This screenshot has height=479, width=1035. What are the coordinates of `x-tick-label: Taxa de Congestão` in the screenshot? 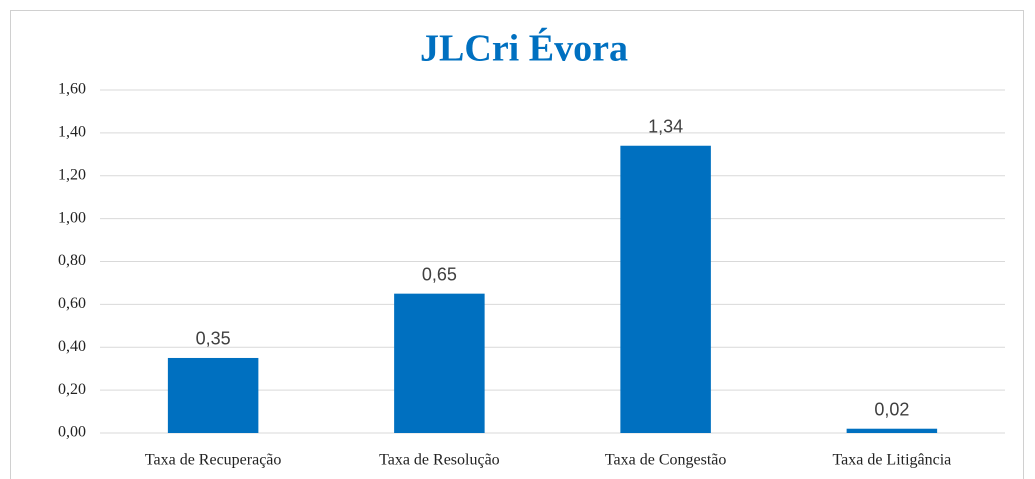 It's located at (666, 460).